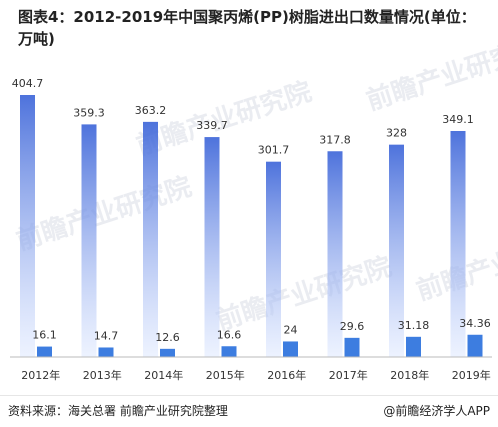 The image size is (498, 427). Describe the element at coordinates (414, 325) in the screenshot. I see `export-value-label-6: 31.18` at that location.